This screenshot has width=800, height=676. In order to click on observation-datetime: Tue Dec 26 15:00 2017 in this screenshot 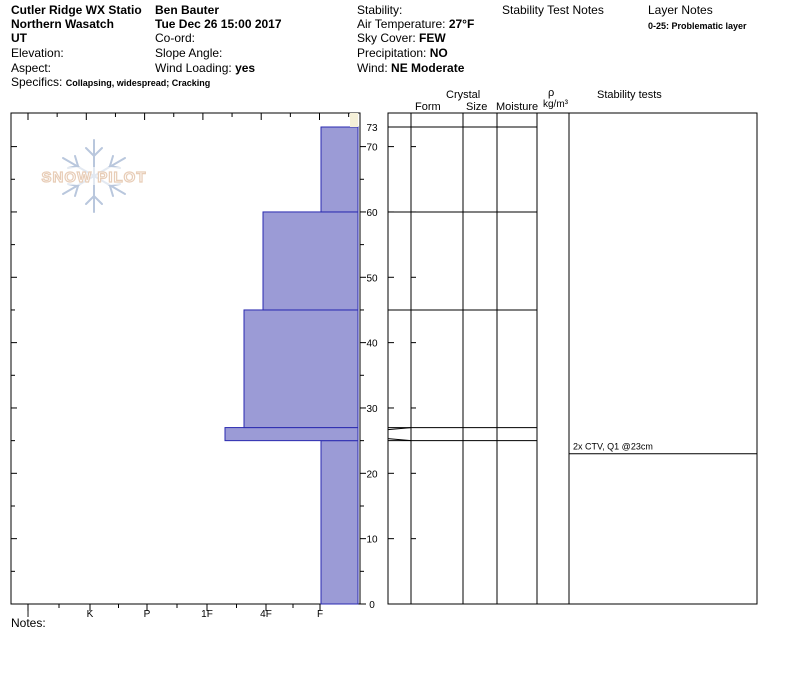, I will do `click(218, 24)`.